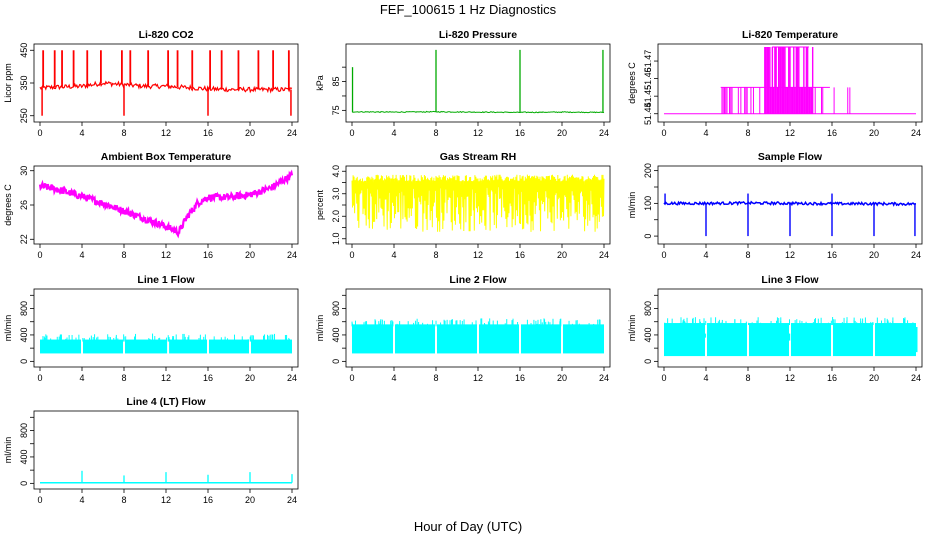  I want to click on series-line, so click(478, 112).